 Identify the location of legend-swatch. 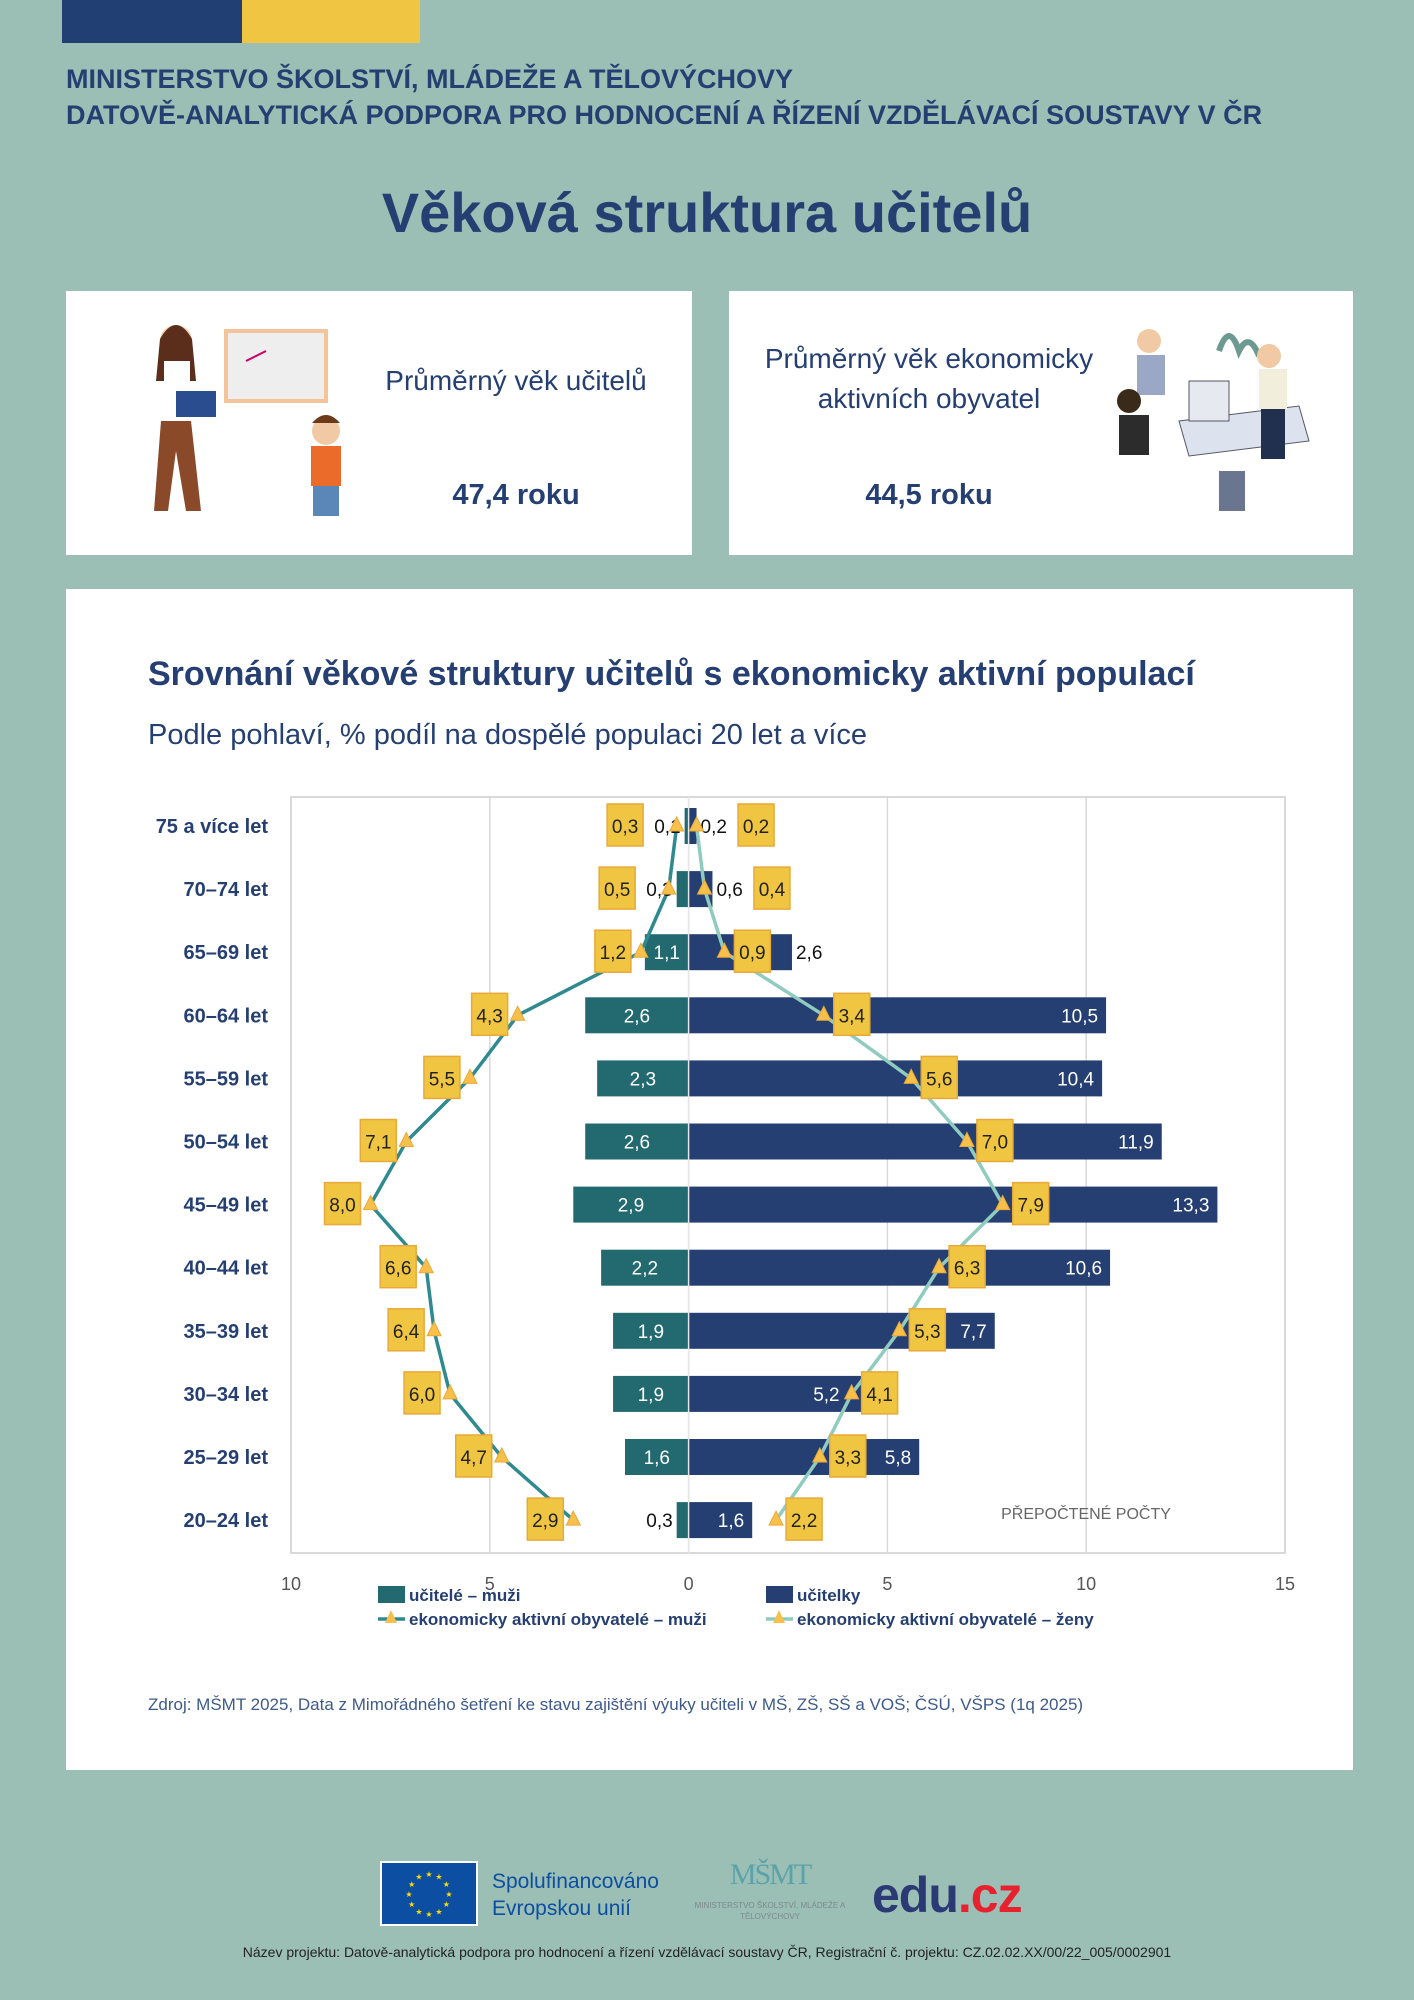
(779, 1594).